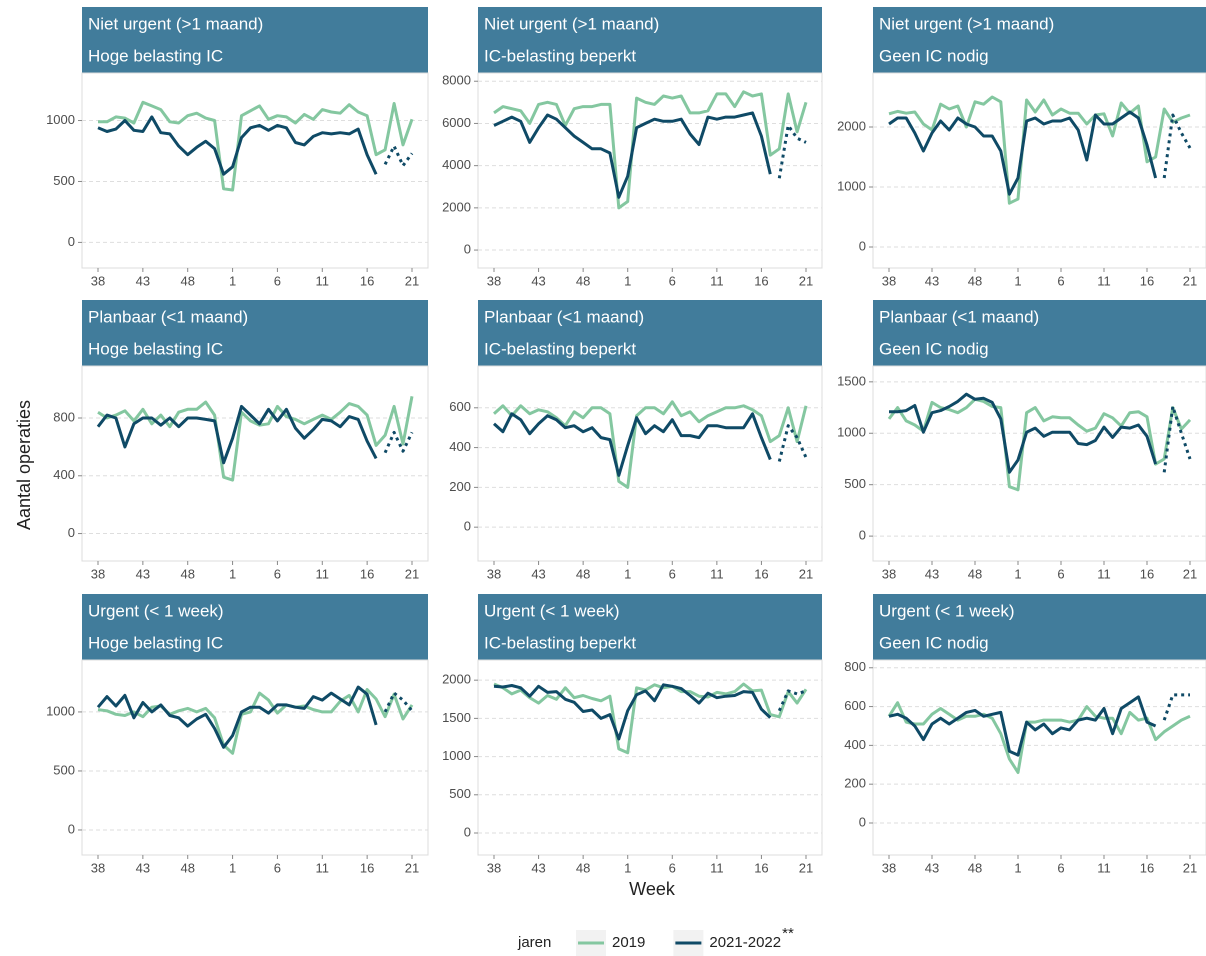 Image resolution: width=1206 pixels, height=956 pixels. What do you see at coordinates (855, 783) in the screenshot?
I see `y-tick-label: 200` at bounding box center [855, 783].